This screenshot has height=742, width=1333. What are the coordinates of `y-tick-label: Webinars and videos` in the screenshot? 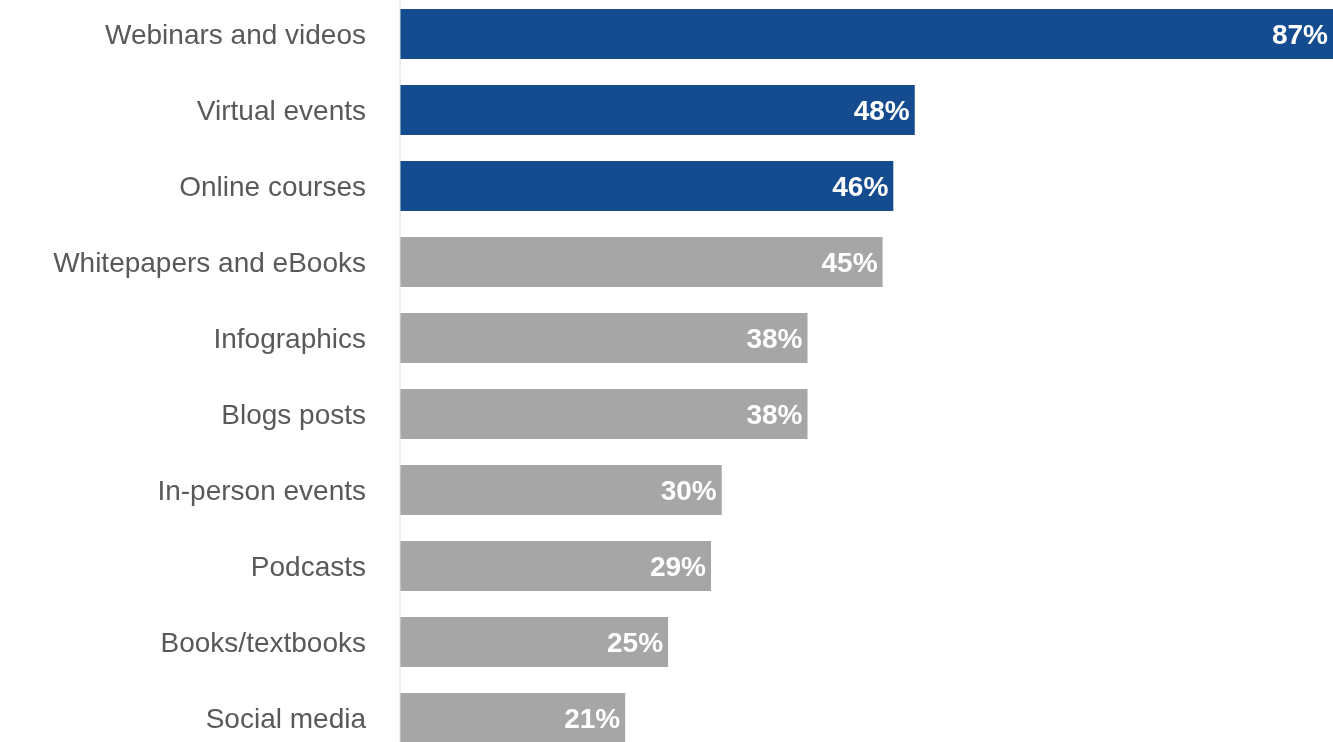 It's located at (235, 34).